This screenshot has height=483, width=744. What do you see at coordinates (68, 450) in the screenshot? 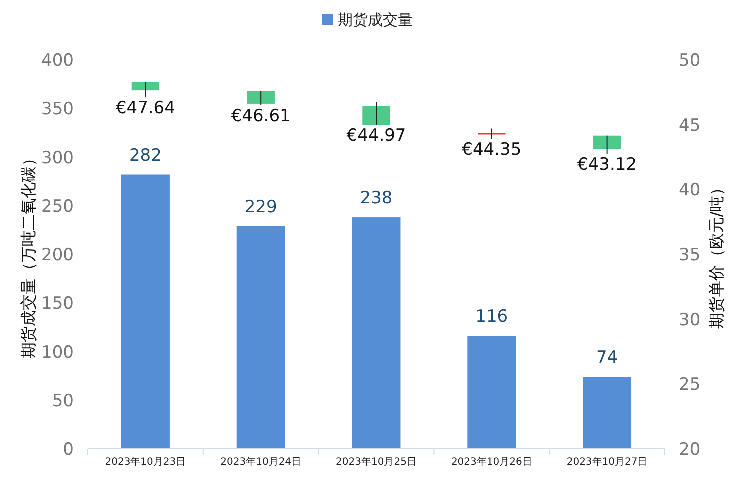
I see `y-tick-label: 0` at bounding box center [68, 450].